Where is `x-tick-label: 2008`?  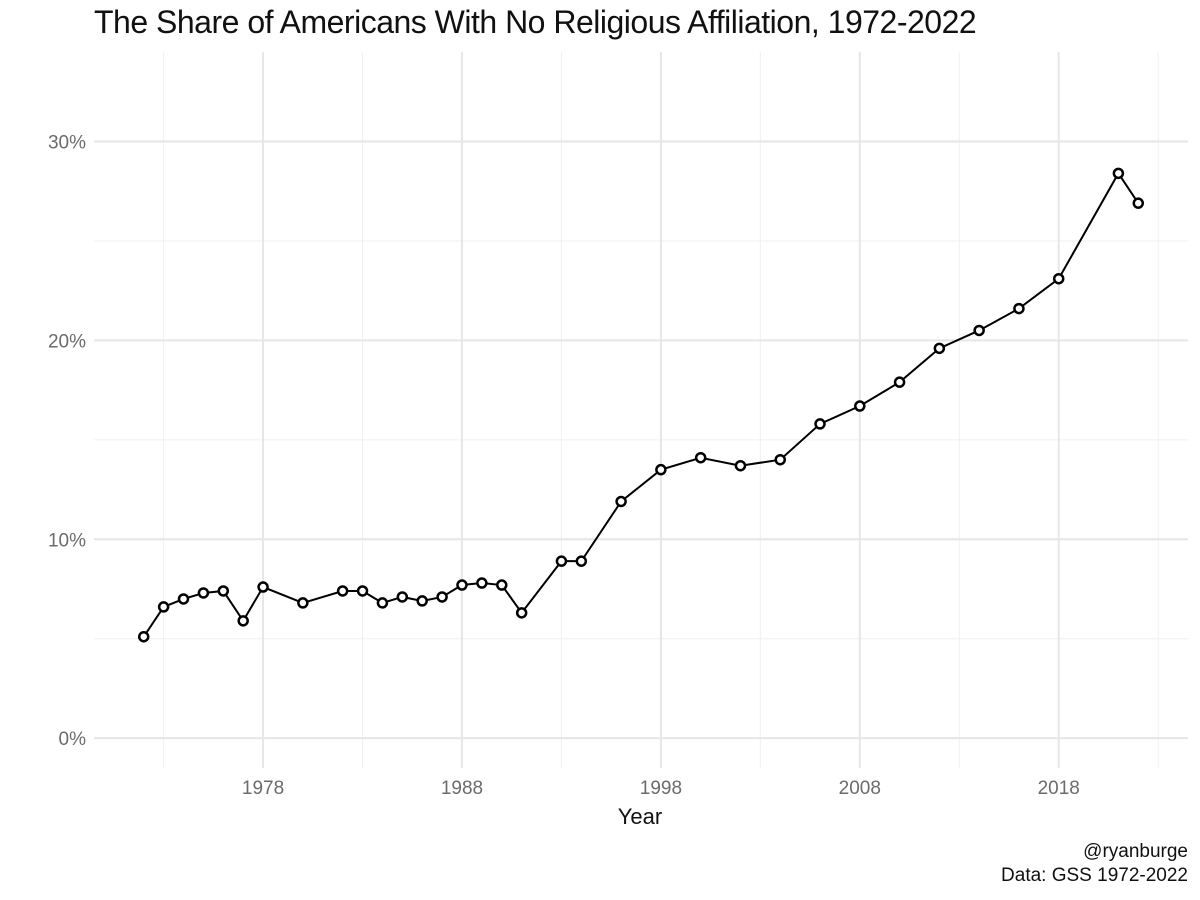 x-tick-label: 2008 is located at coordinates (860, 788).